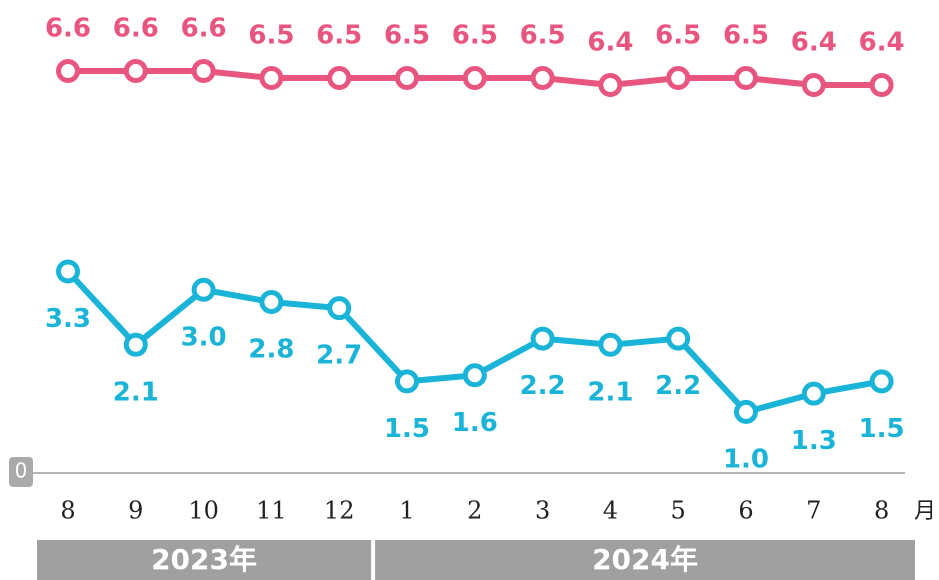  What do you see at coordinates (339, 356) in the screenshot?
I see `data-label: 2.7` at bounding box center [339, 356].